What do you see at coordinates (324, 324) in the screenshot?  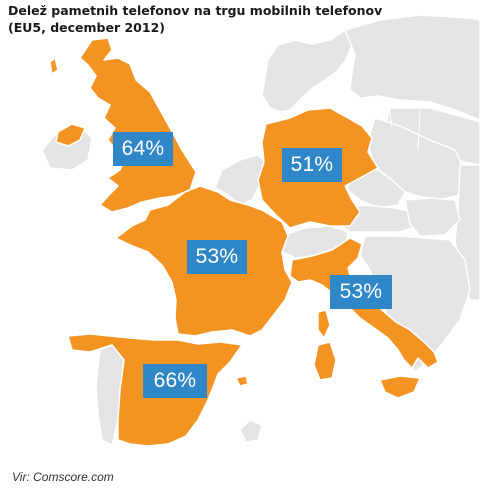 I see `corsica-land` at bounding box center [324, 324].